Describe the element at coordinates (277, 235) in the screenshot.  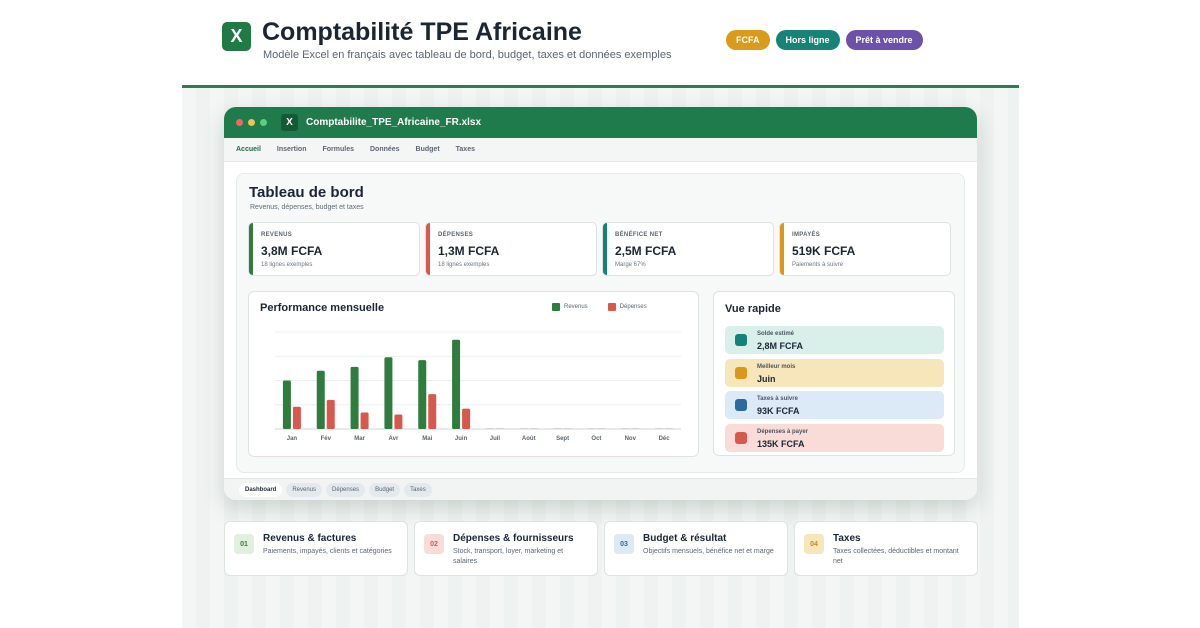
I see `kpi-label: REVENUS` at that location.